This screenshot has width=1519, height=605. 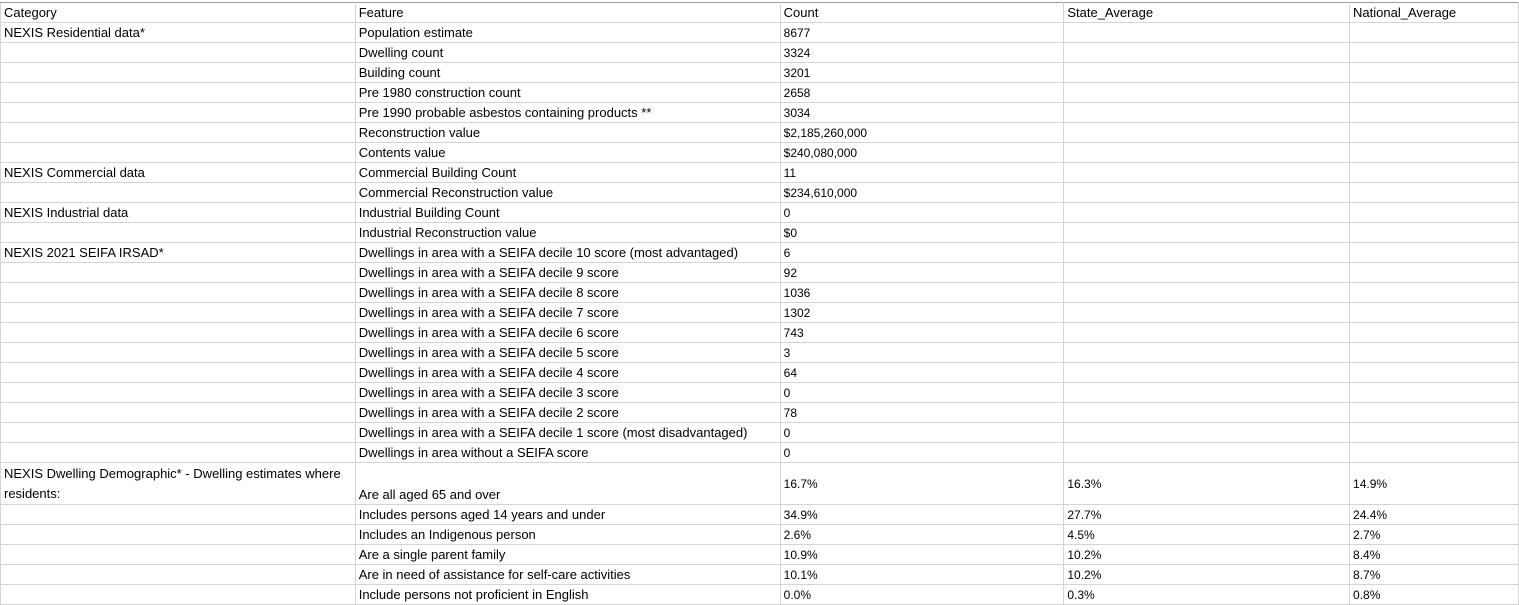 What do you see at coordinates (1434, 514) in the screenshot?
I see `cell-national-average: 24.4%` at bounding box center [1434, 514].